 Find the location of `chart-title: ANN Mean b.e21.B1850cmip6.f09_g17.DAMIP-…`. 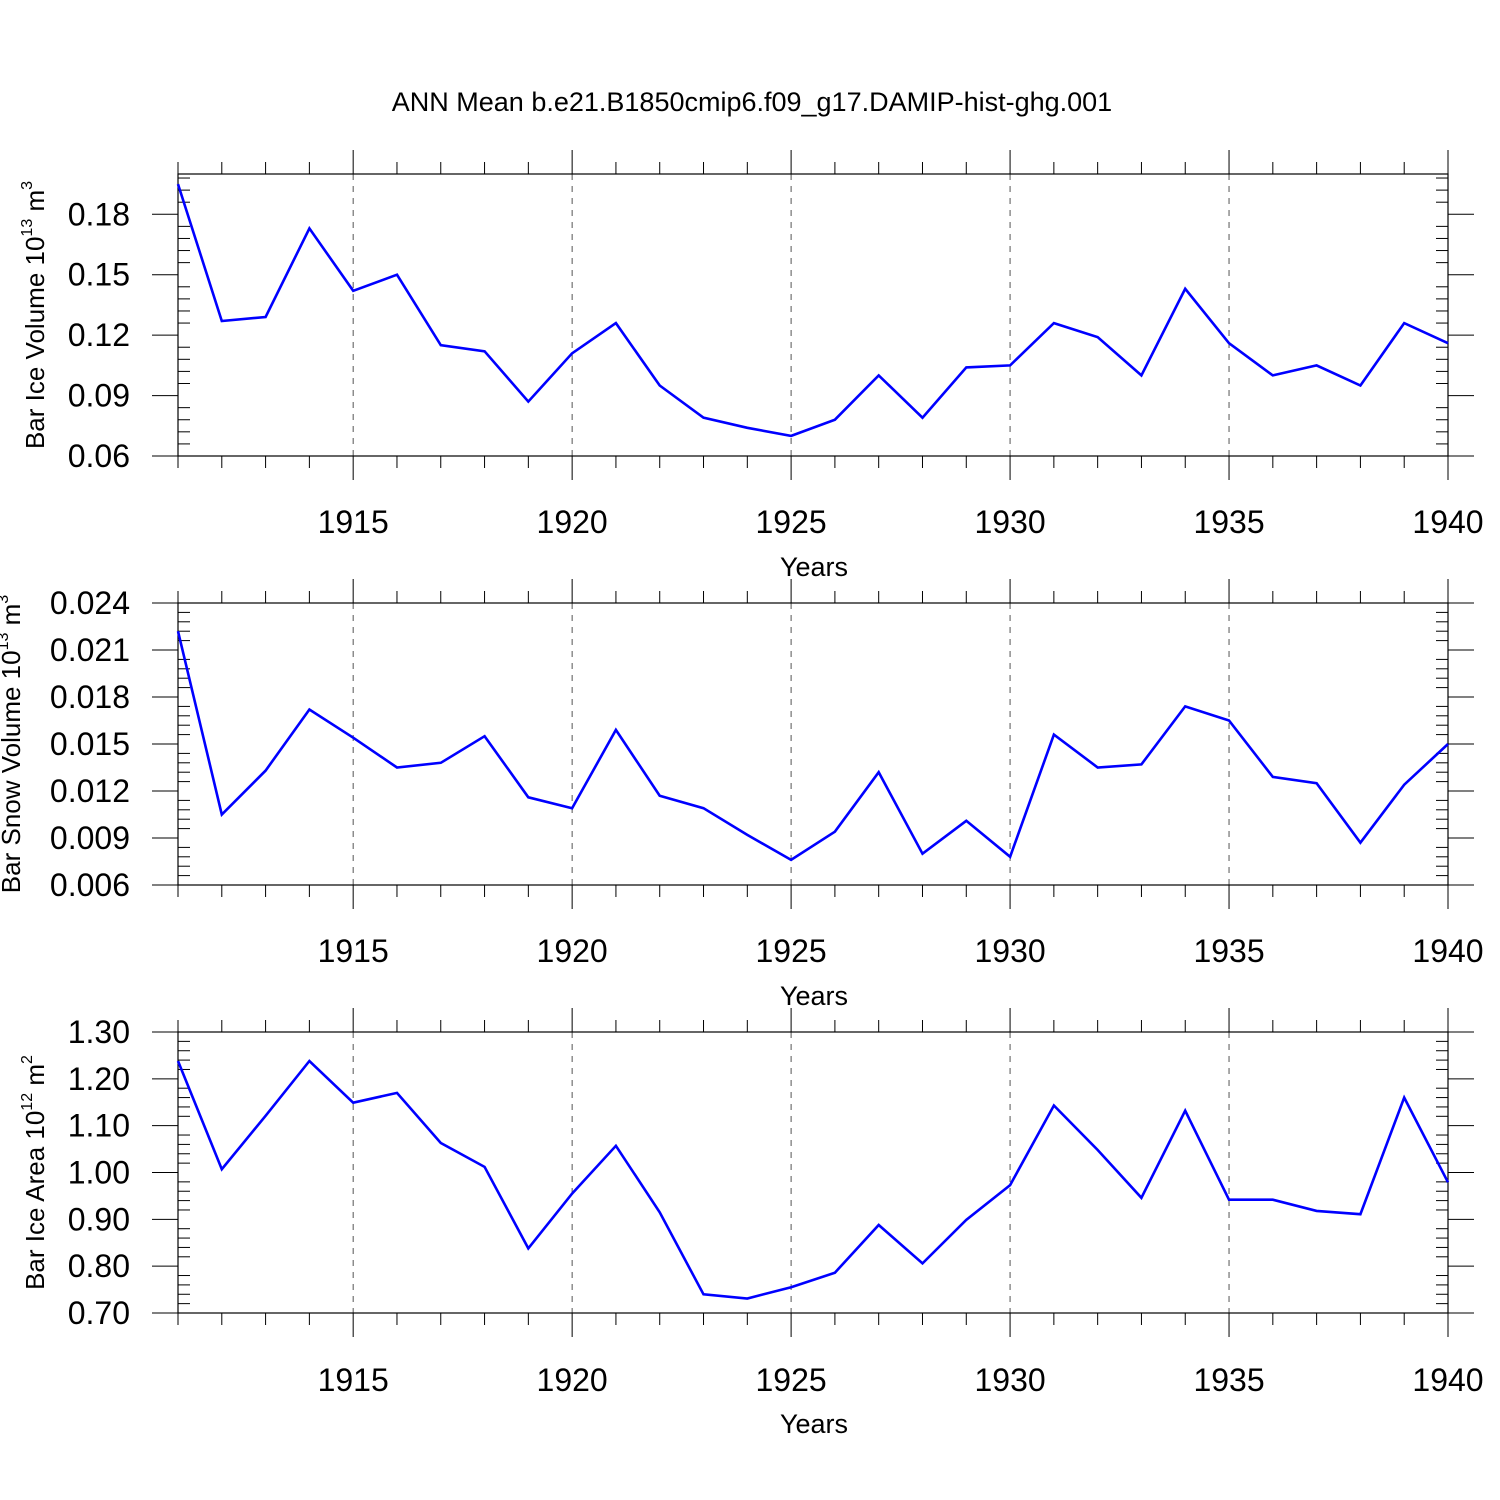

chart-title: ANN Mean b.e21.B1850cmip6.f09_g17.DAMIP-… is located at coordinates (752, 102).